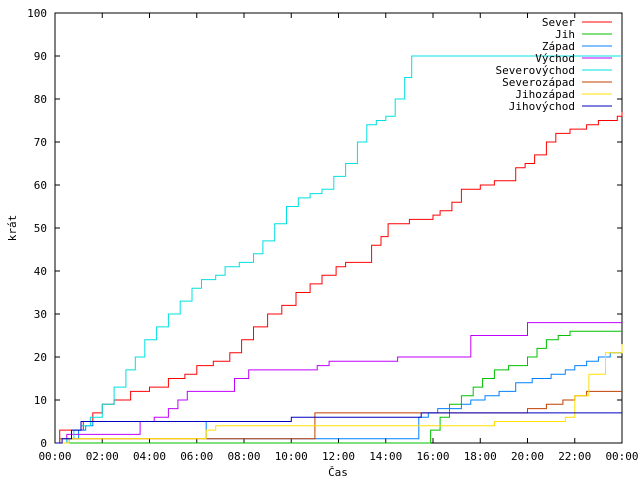 This screenshot has width=640, height=480. What do you see at coordinates (338, 472) in the screenshot?
I see `x-axis-label: Čas` at bounding box center [338, 472].